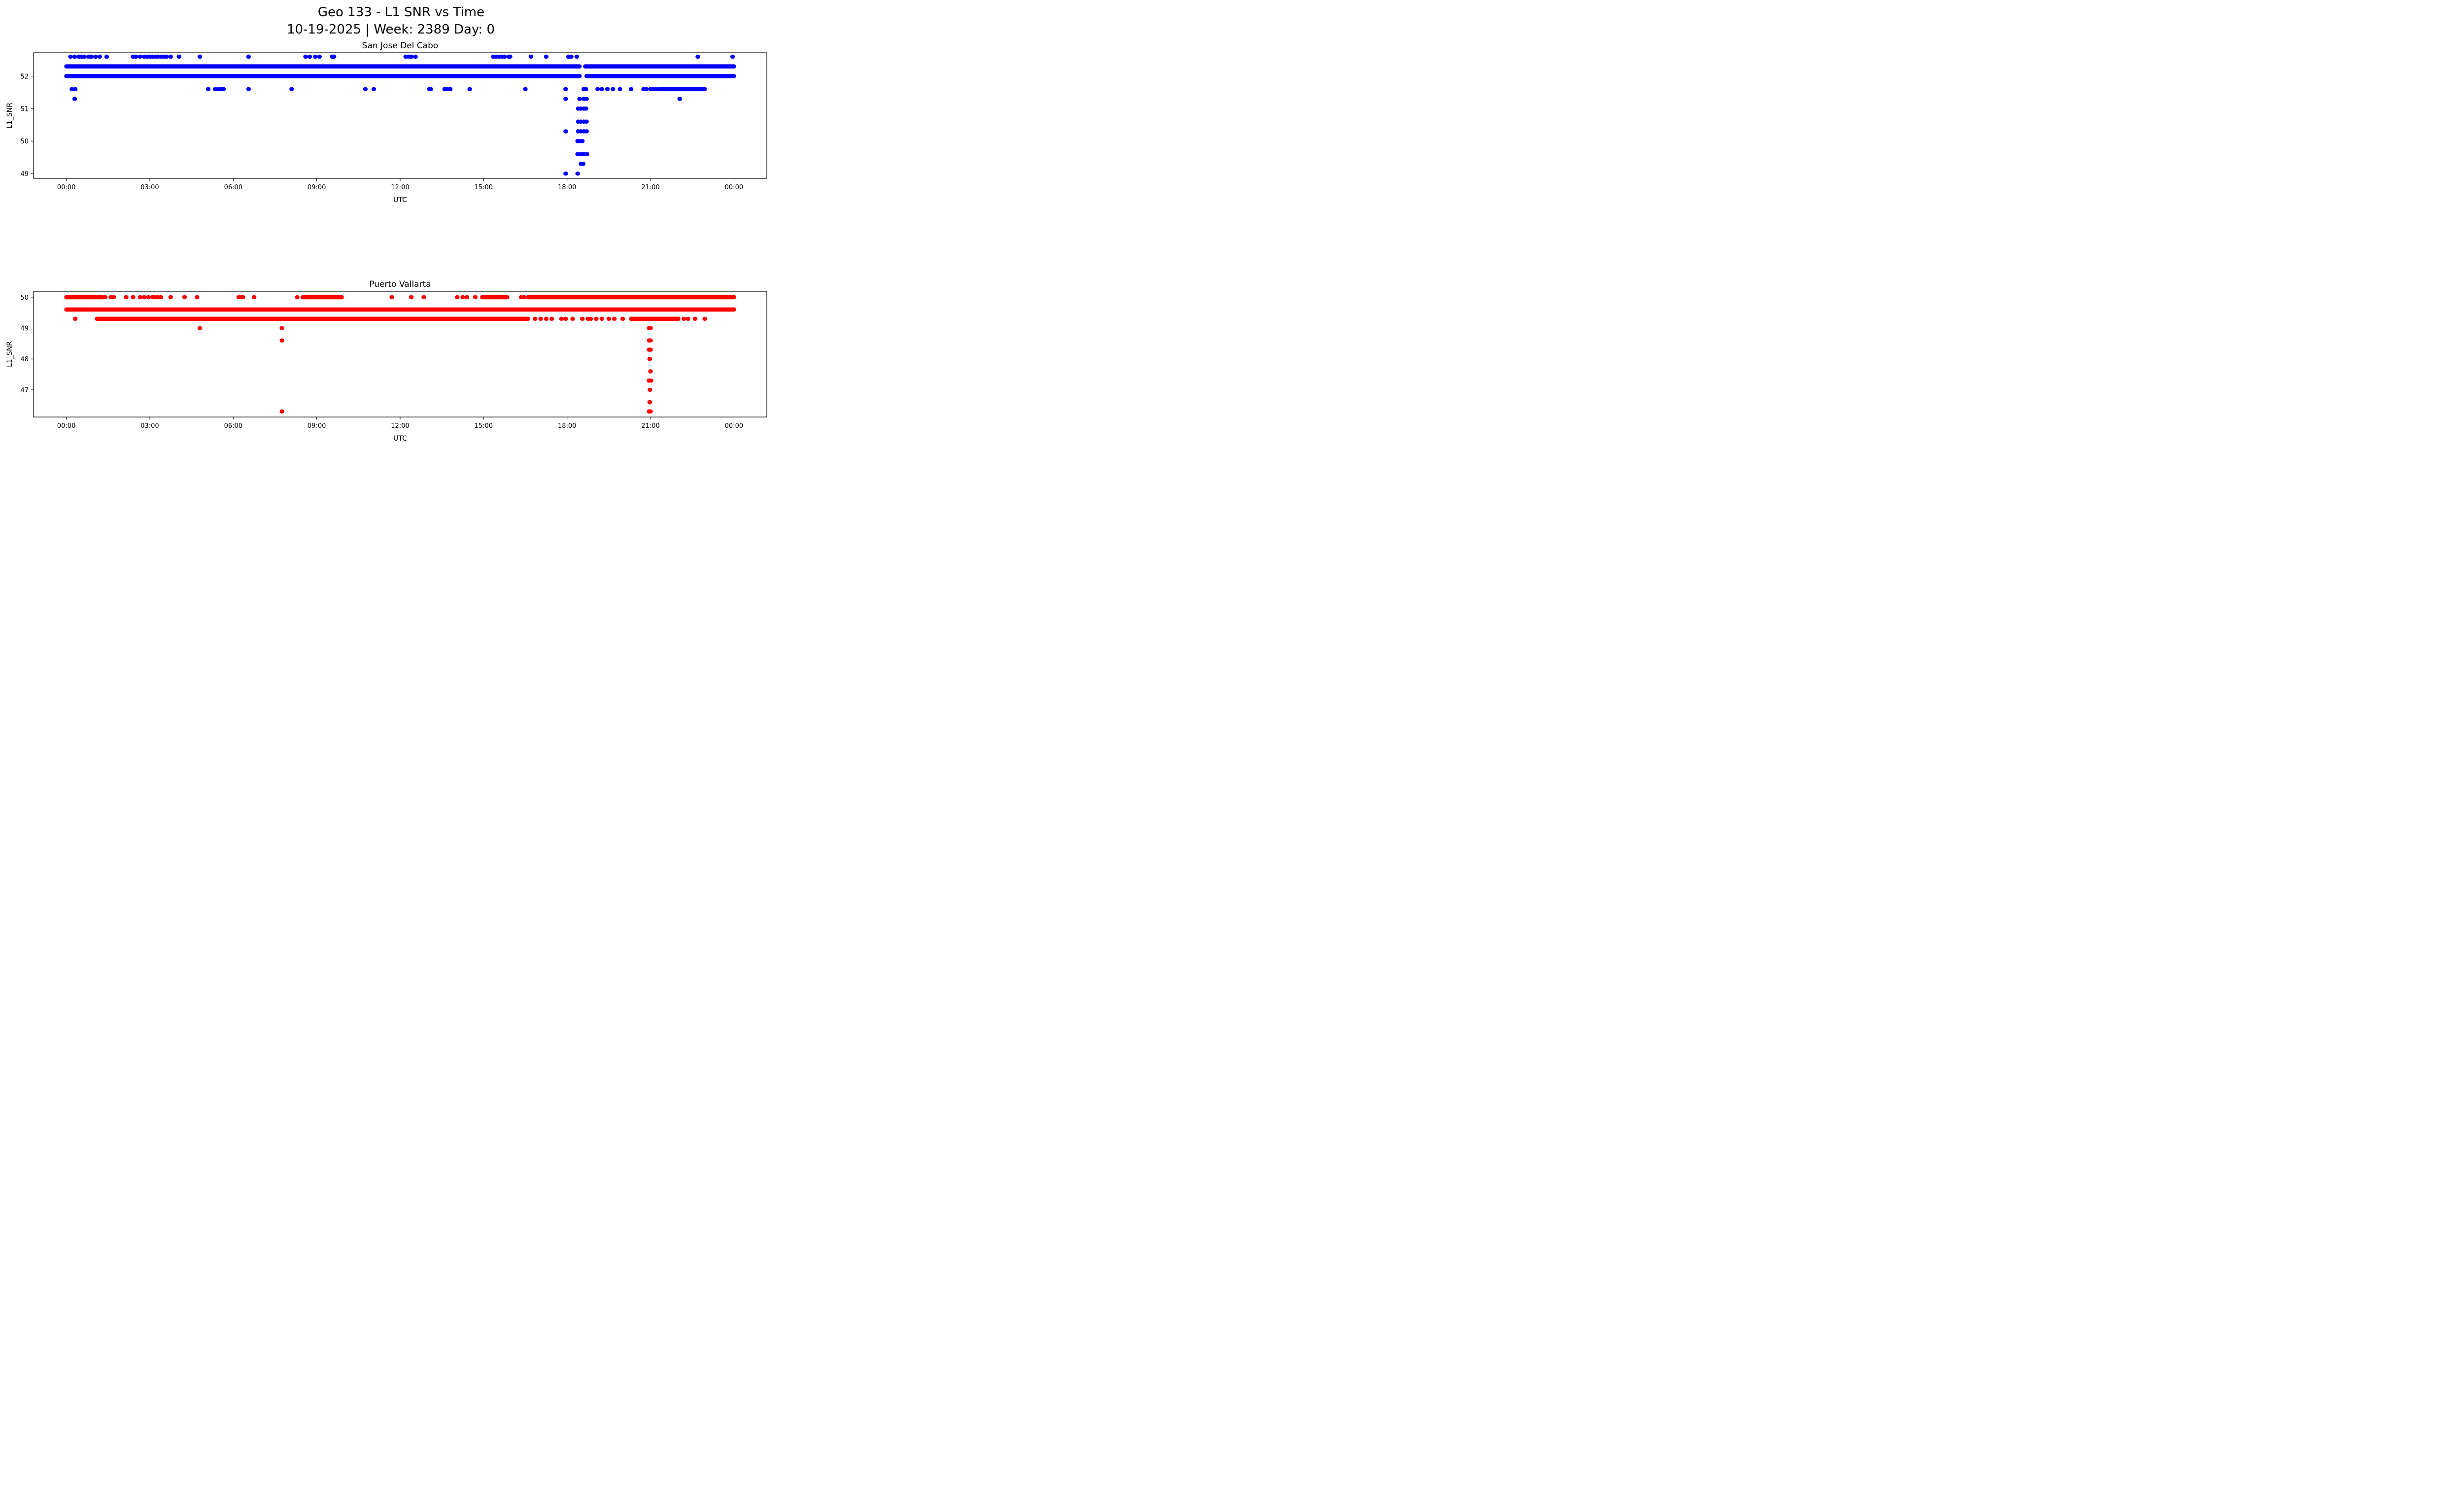 The image size is (2464, 1495). I want to click on x-tick-label: 09:00, so click(317, 426).